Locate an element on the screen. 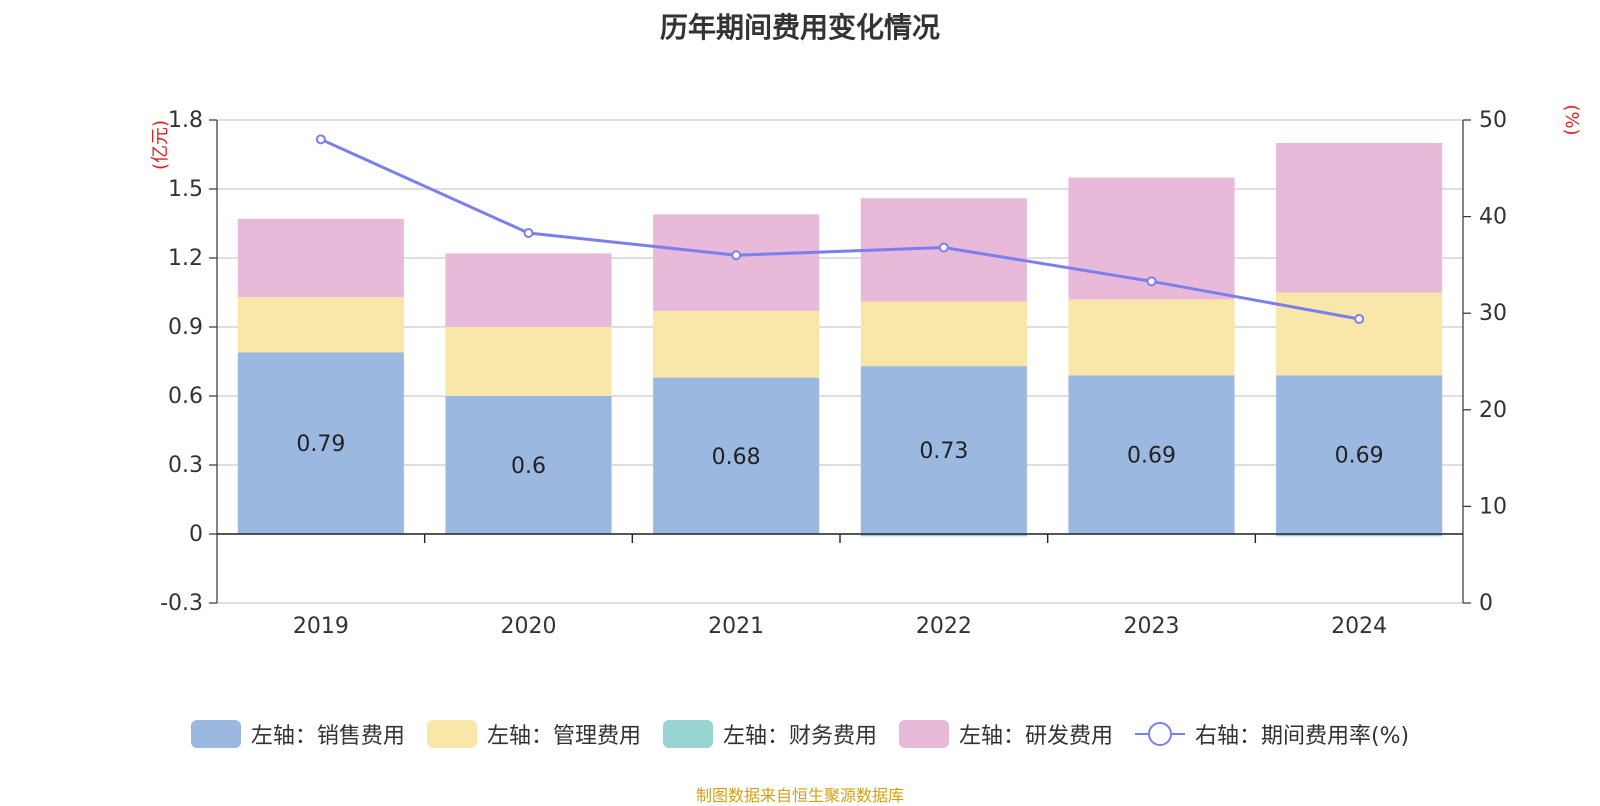  source-note: 制图数据来自恒生聚源数据库 is located at coordinates (799, 795).